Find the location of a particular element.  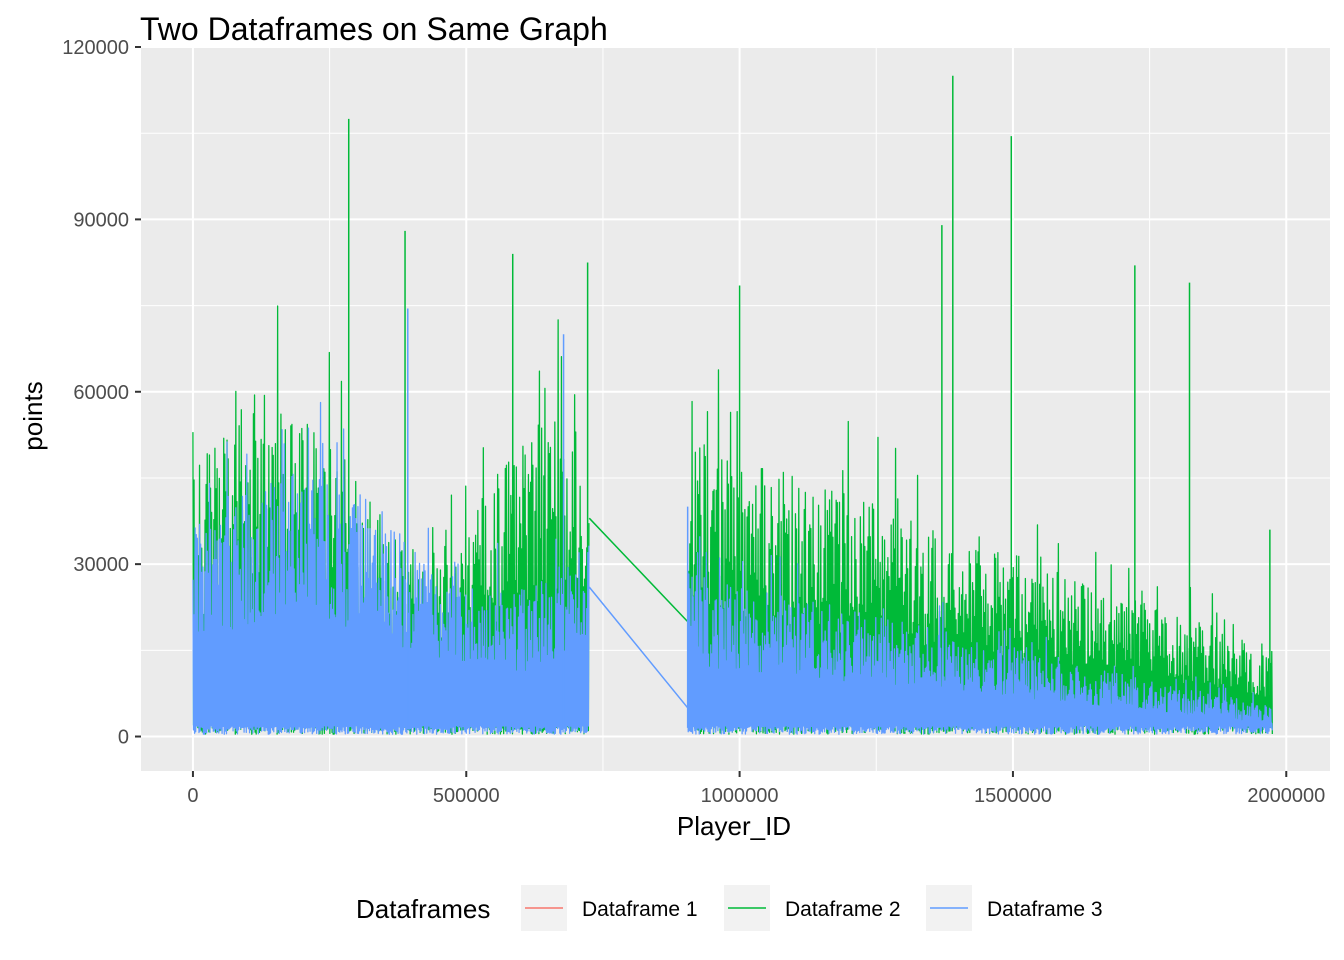

chart-title: Two Dataframes on Same Graph is located at coordinates (374, 29).